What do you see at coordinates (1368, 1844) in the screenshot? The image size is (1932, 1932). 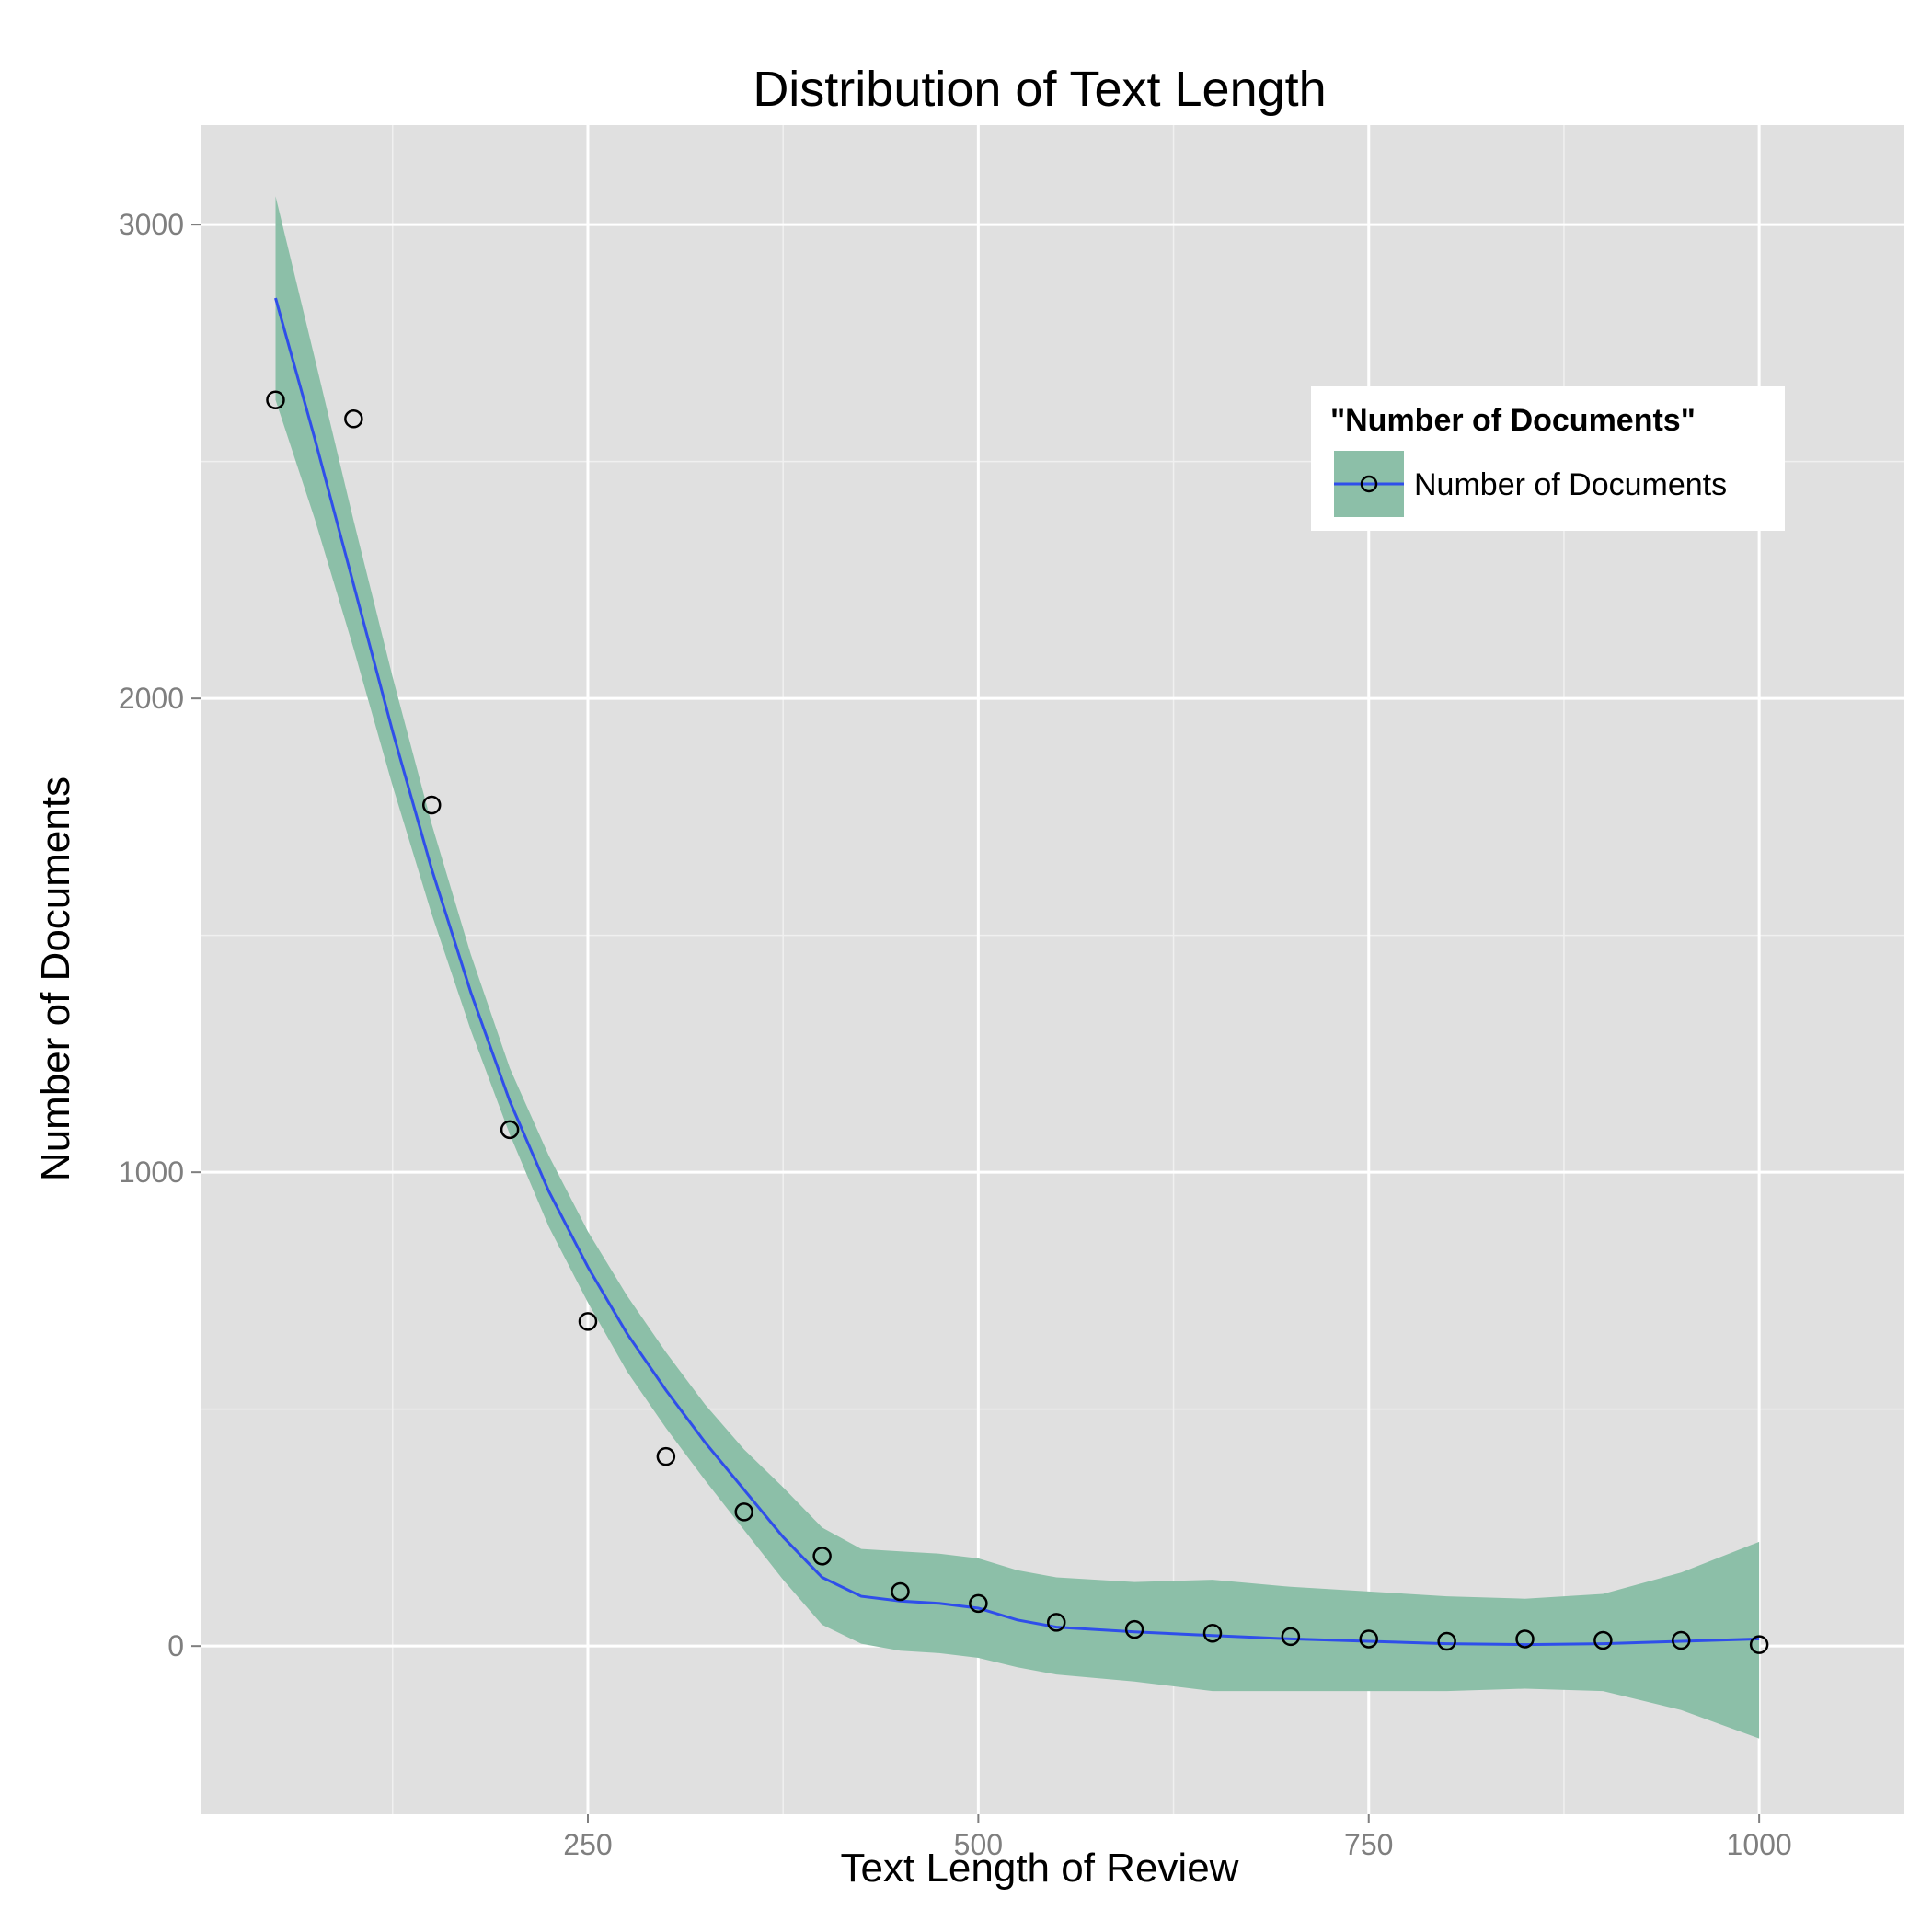 I see `x-tick-label: 750` at bounding box center [1368, 1844].